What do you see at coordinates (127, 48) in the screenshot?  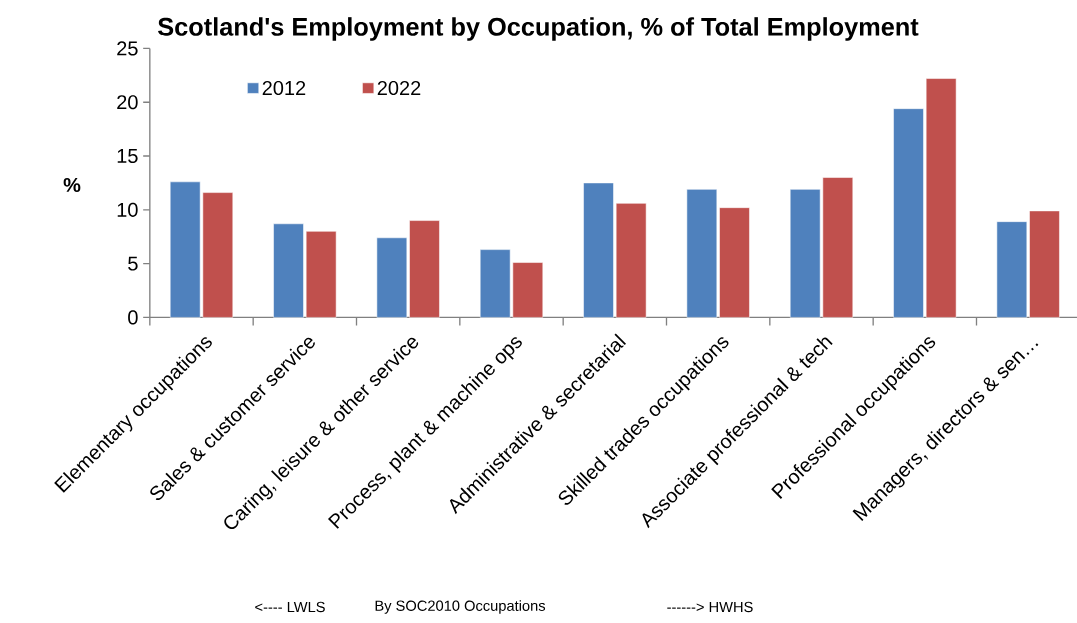 I see `y-tick-label: 25` at bounding box center [127, 48].